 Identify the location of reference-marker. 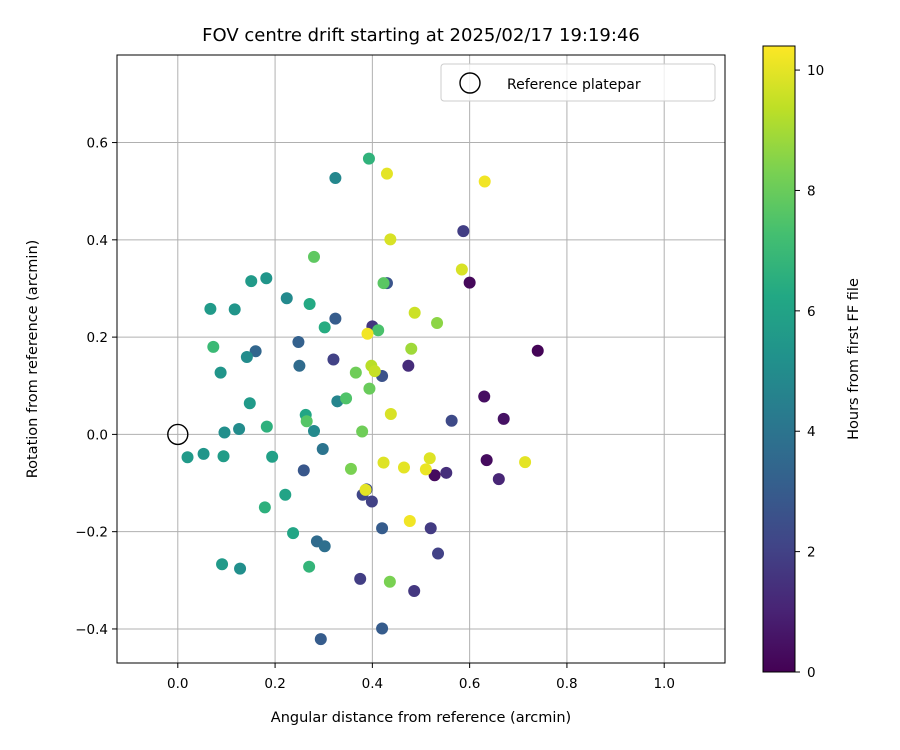
(178, 434).